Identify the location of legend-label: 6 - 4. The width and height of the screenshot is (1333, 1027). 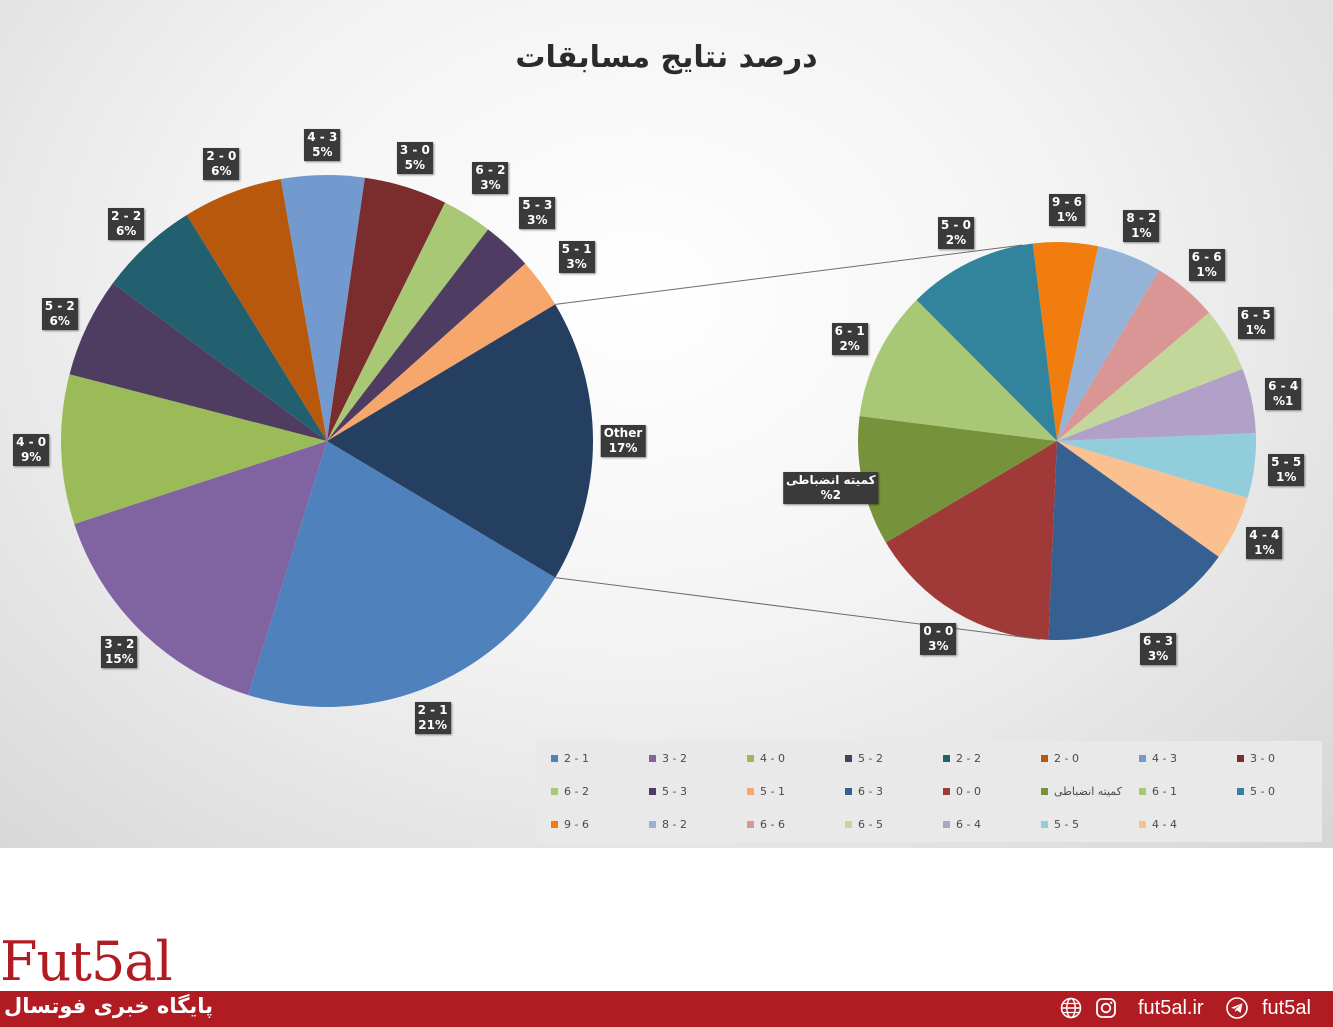
(968, 824).